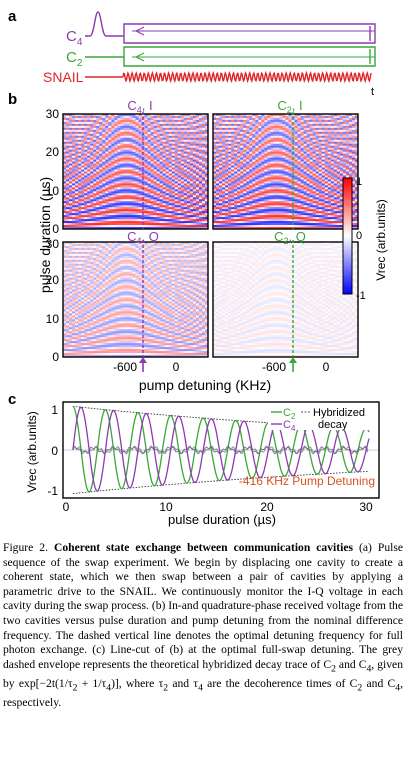 The image size is (406, 781). I want to click on c2-label: C2, so click(74, 59).